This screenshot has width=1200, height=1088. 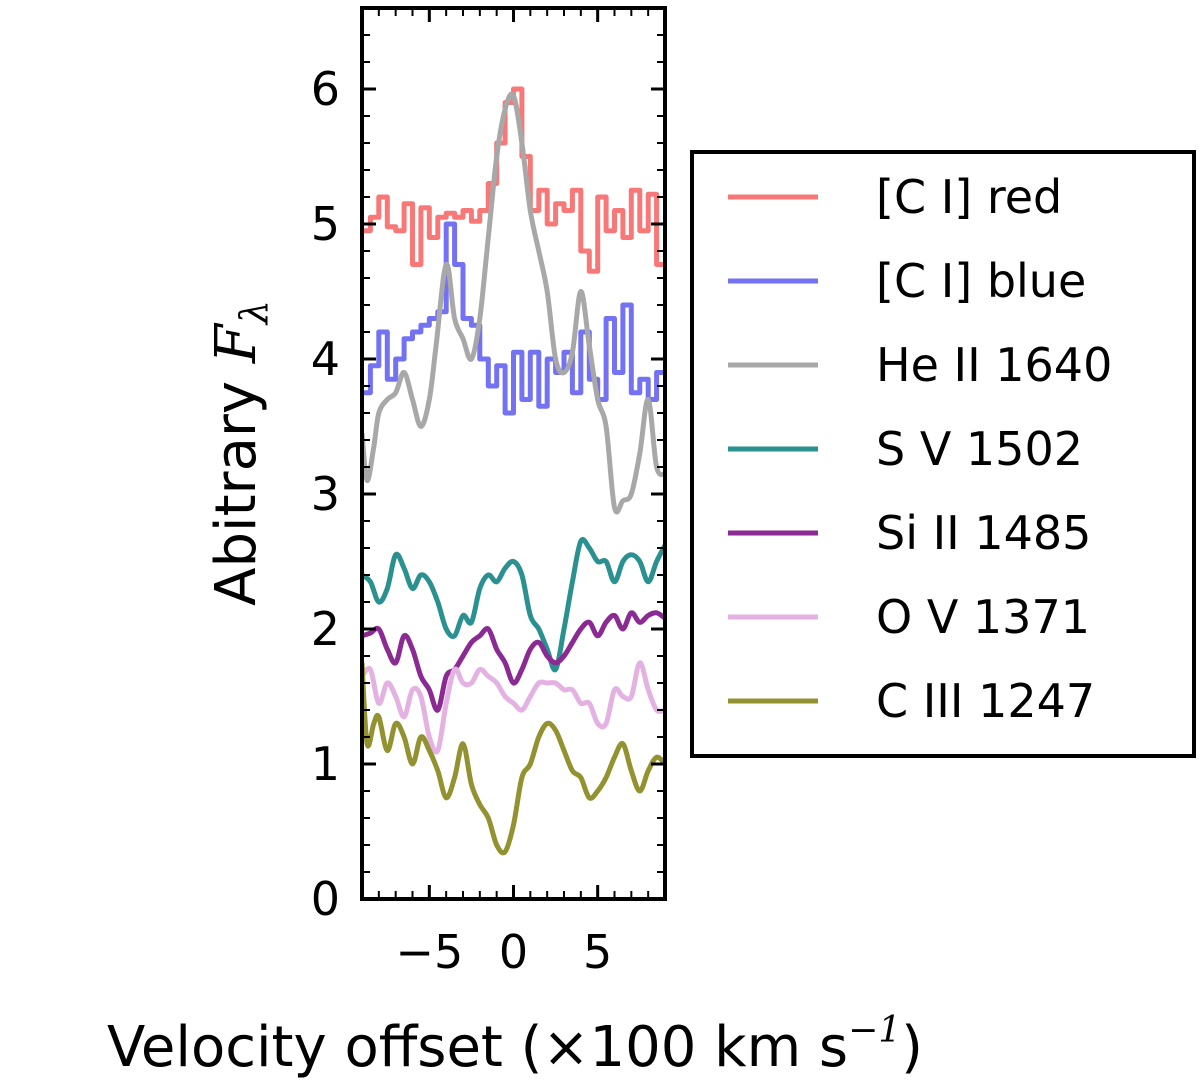 I want to click on ytick-label: 5, so click(x=325, y=224).